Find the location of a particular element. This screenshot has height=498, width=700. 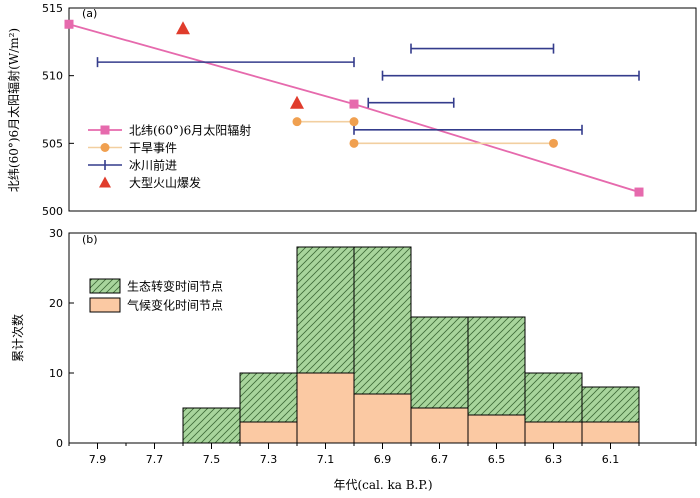

panel-b-y-tick-label: 20 is located at coordinates (56, 303).